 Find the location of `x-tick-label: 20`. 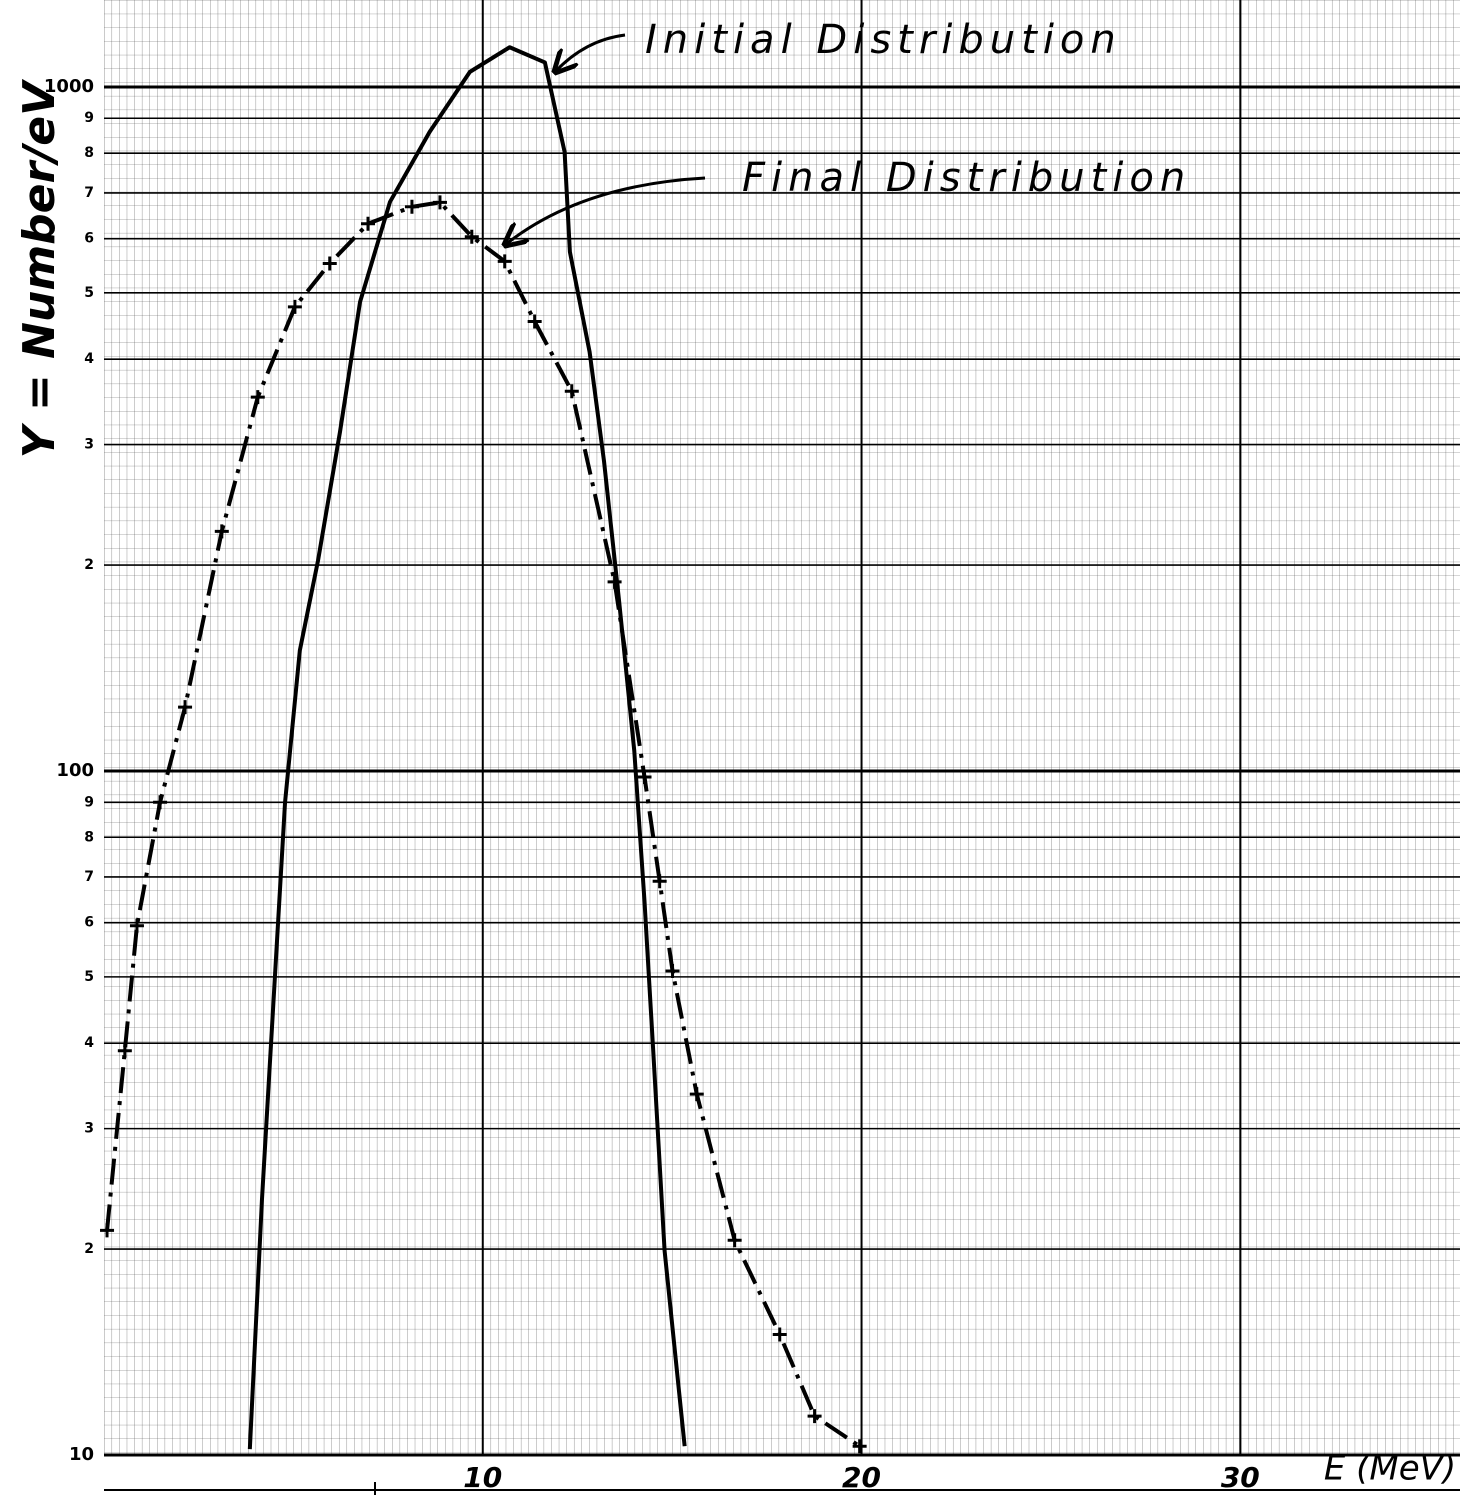

x-tick-label: 20 is located at coordinates (861, 1477).